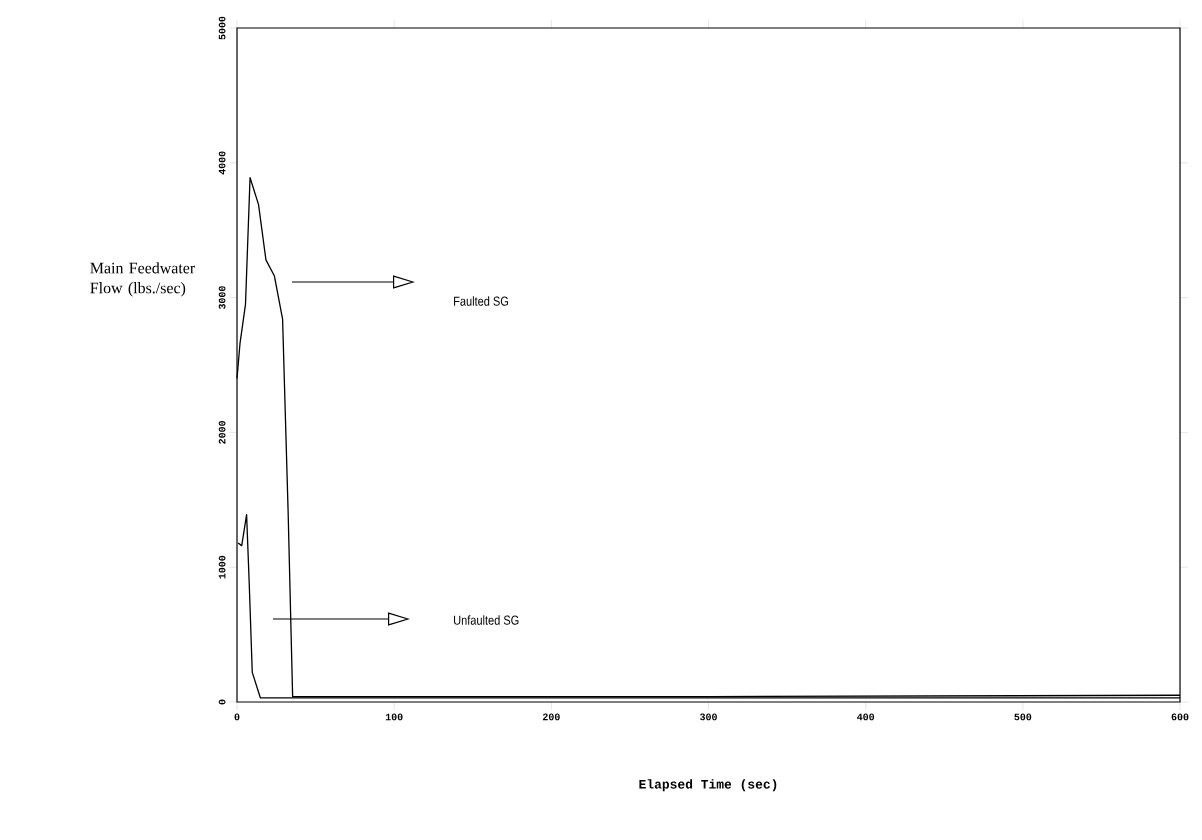 The height and width of the screenshot is (840, 1202). What do you see at coordinates (222, 702) in the screenshot?
I see `y-tick-label: 0` at bounding box center [222, 702].